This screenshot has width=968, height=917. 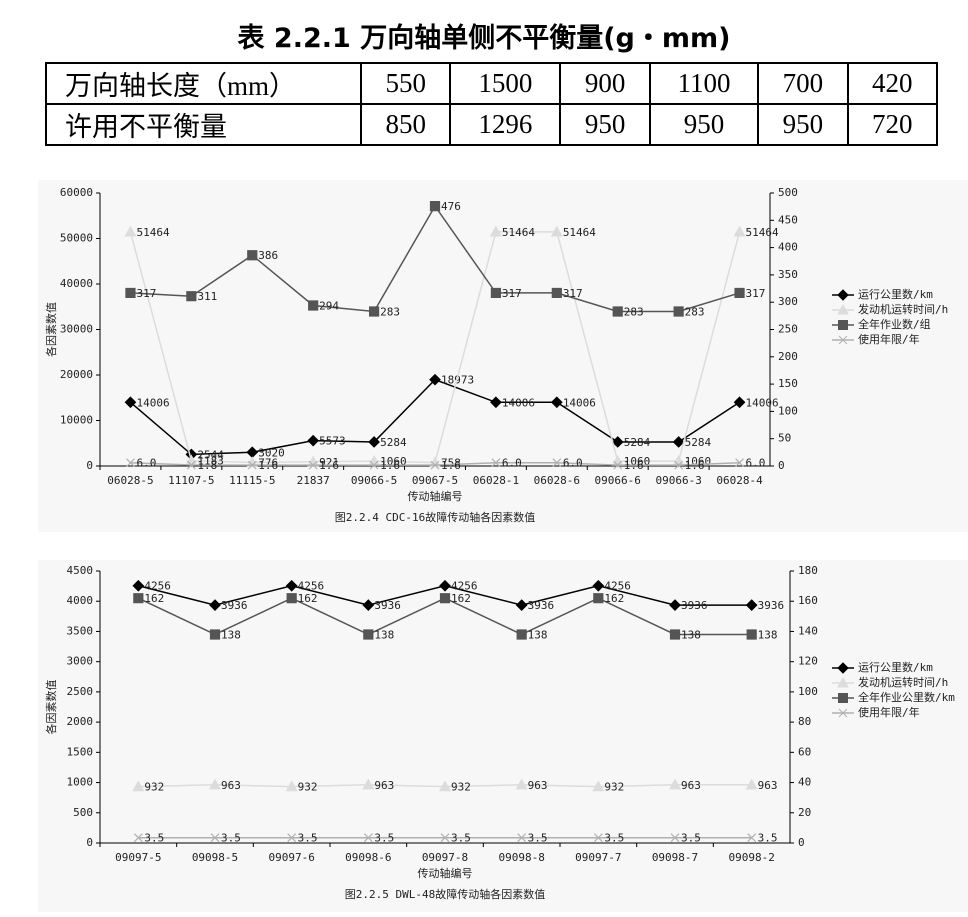 I want to click on y2-tick-label: 60, so click(x=804, y=751).